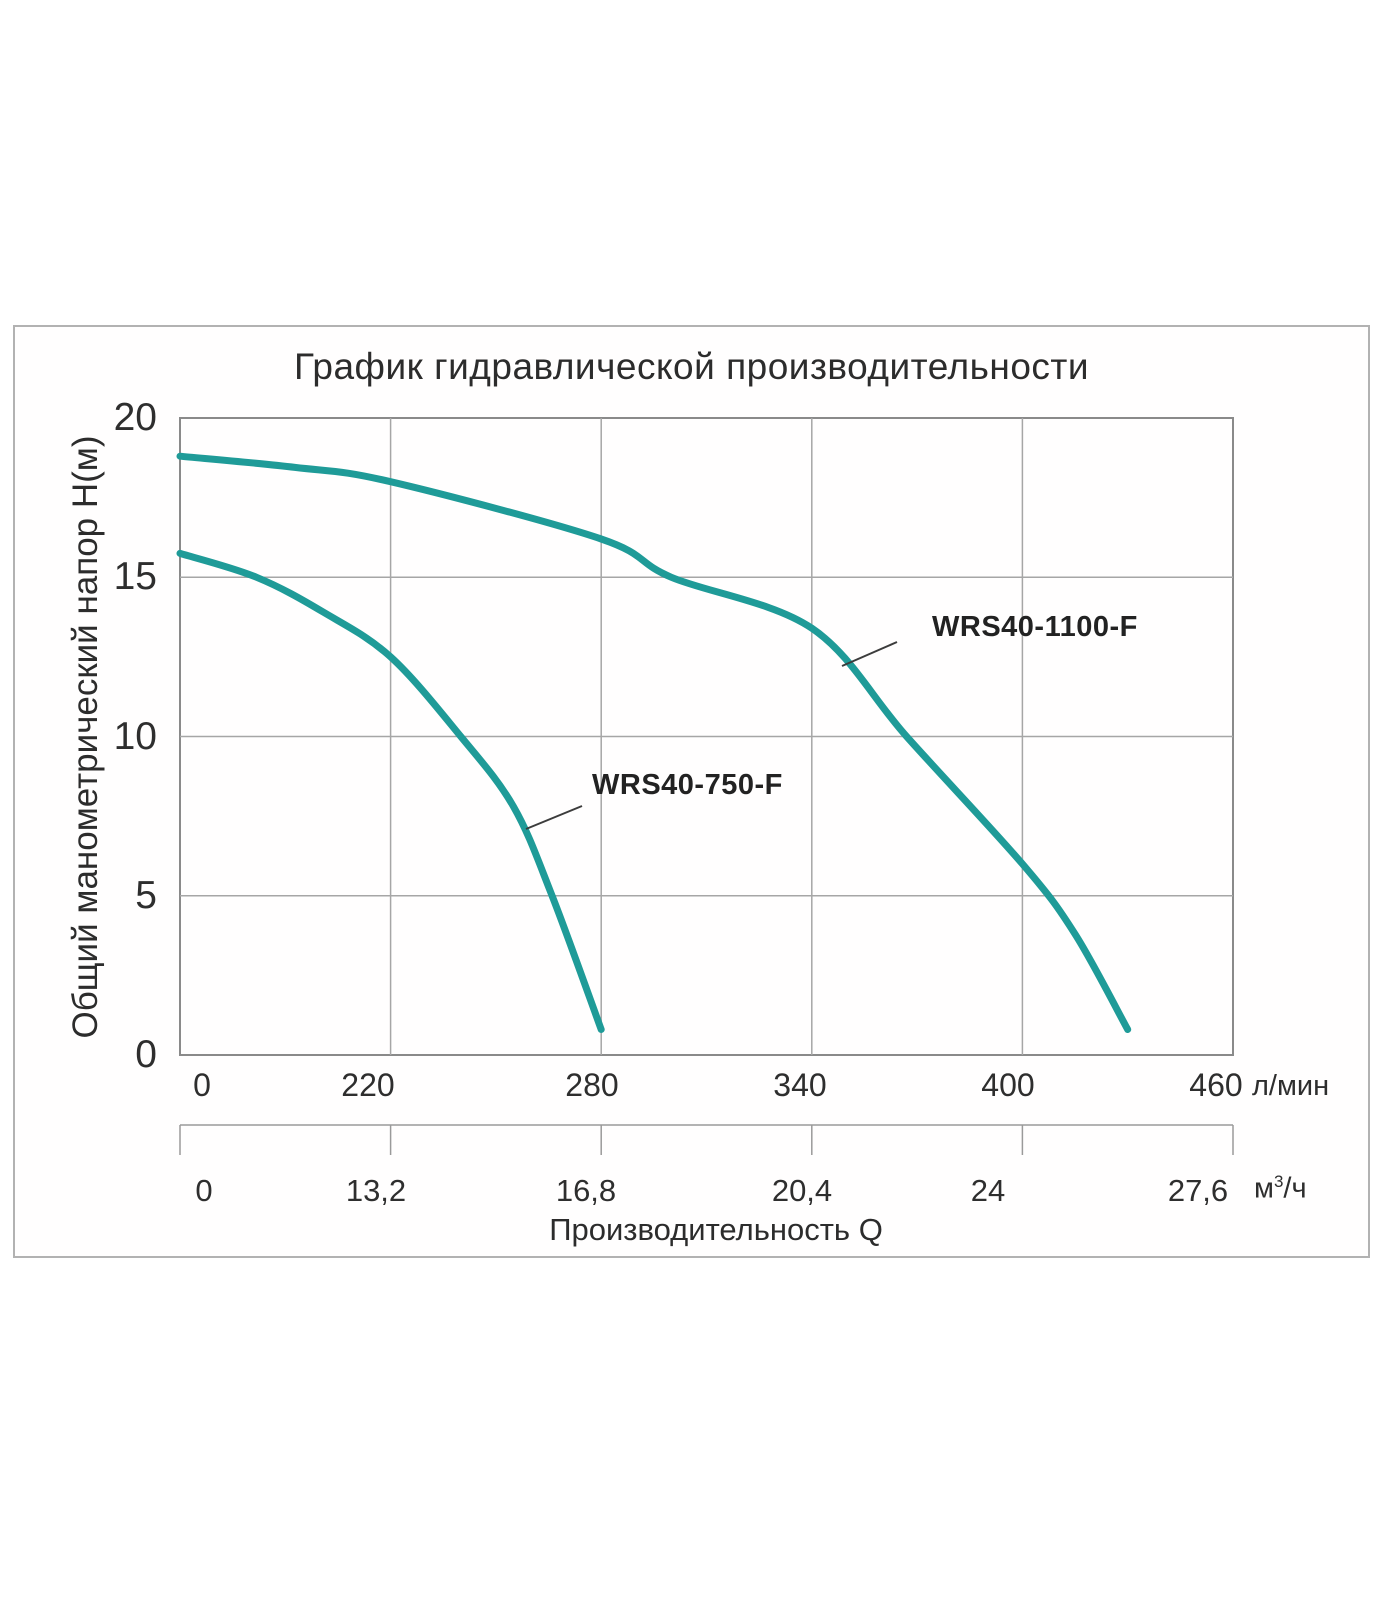 Image resolution: width=1400 pixels, height=1600 pixels. Describe the element at coordinates (202, 1085) in the screenshot. I see `x-tick-label-lmin: 0` at that location.